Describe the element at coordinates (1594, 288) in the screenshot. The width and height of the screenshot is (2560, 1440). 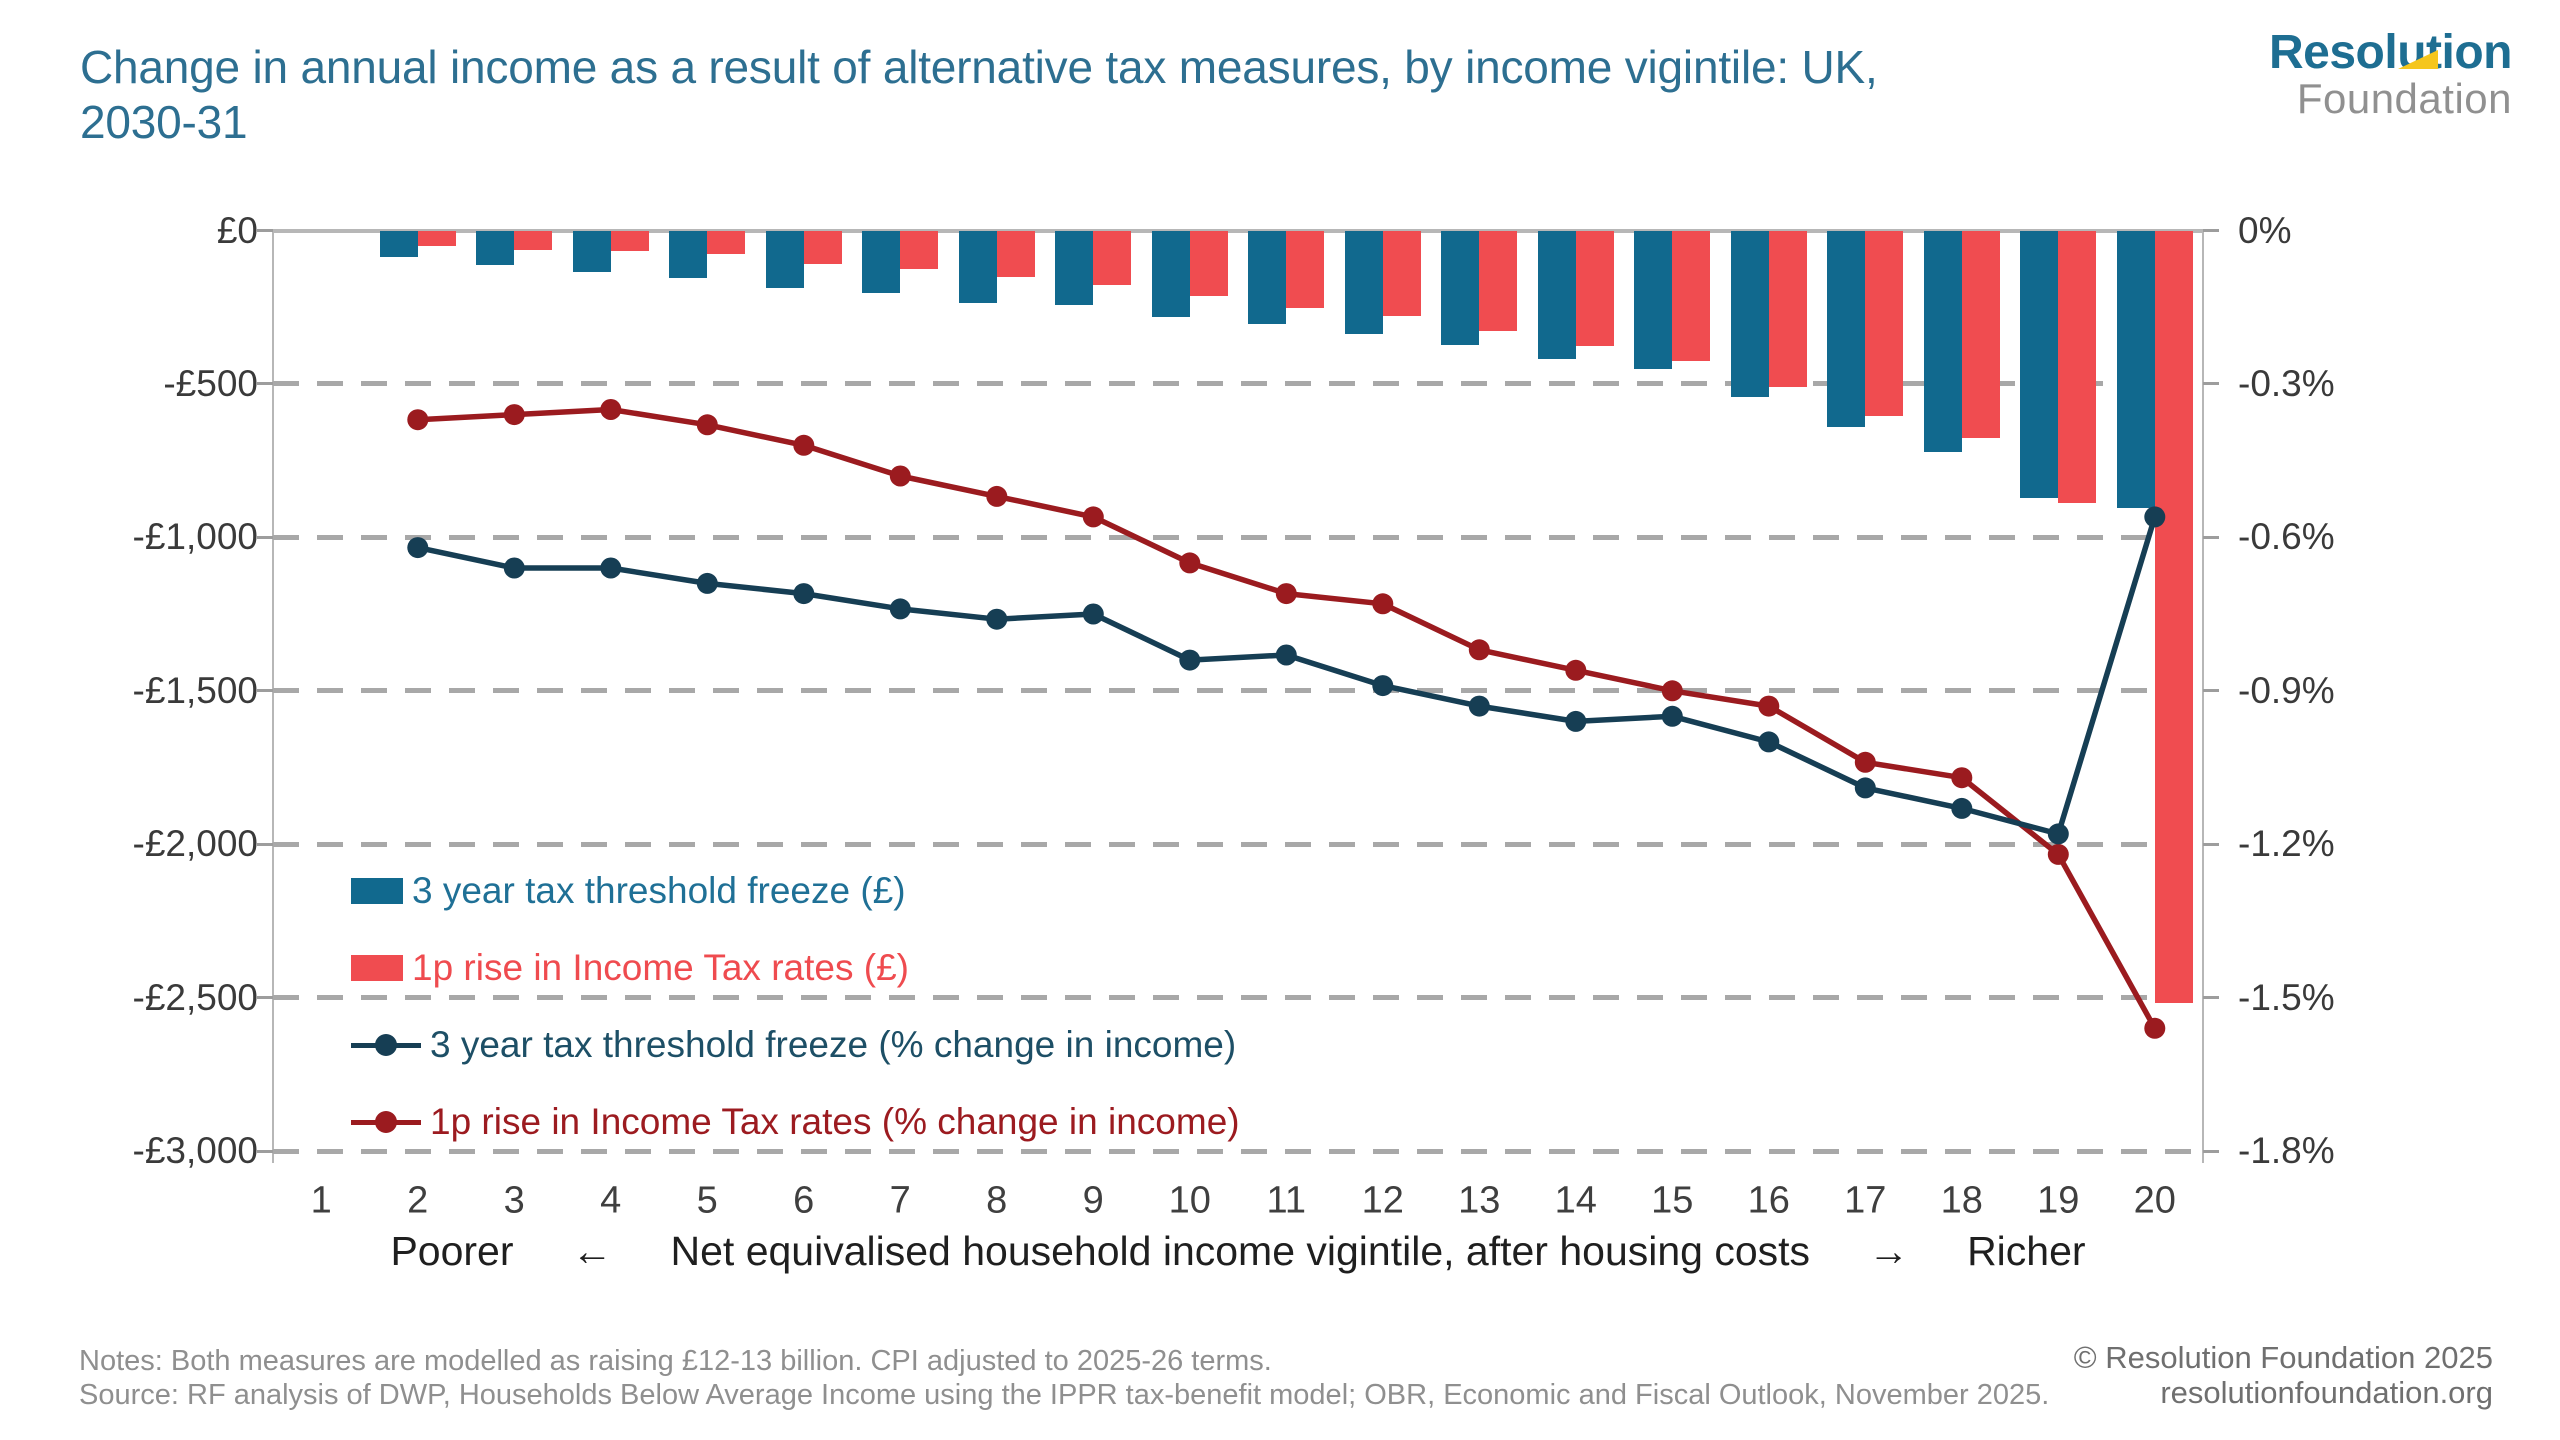
I see `bar-rise-v14` at that location.